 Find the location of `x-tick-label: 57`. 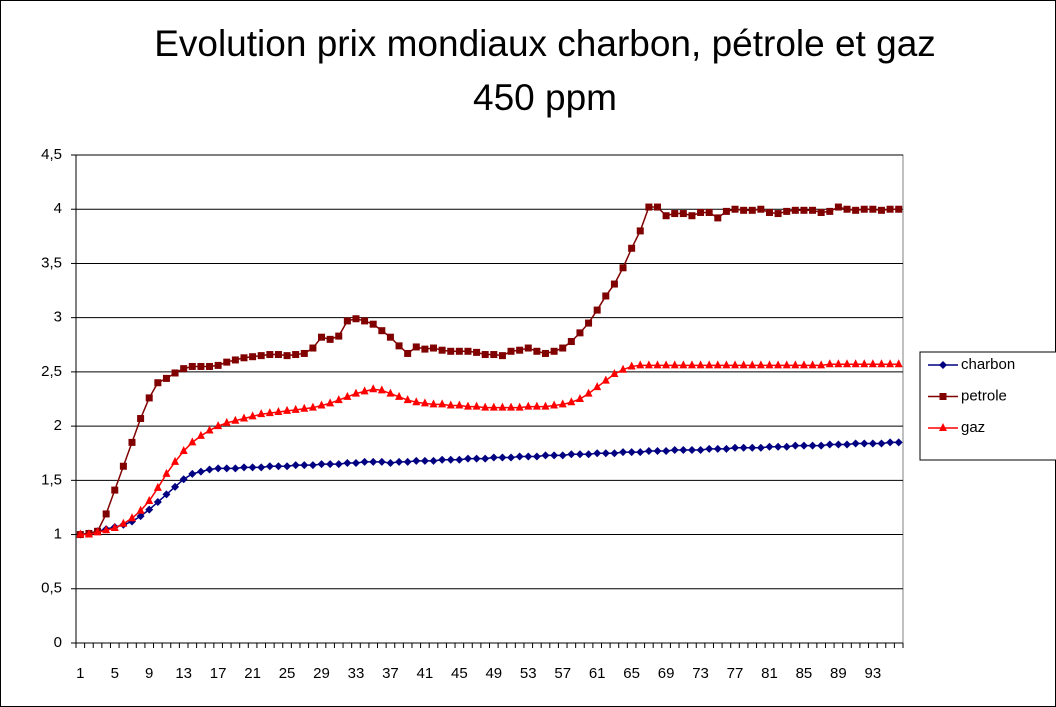

x-tick-label: 57 is located at coordinates (562, 673).